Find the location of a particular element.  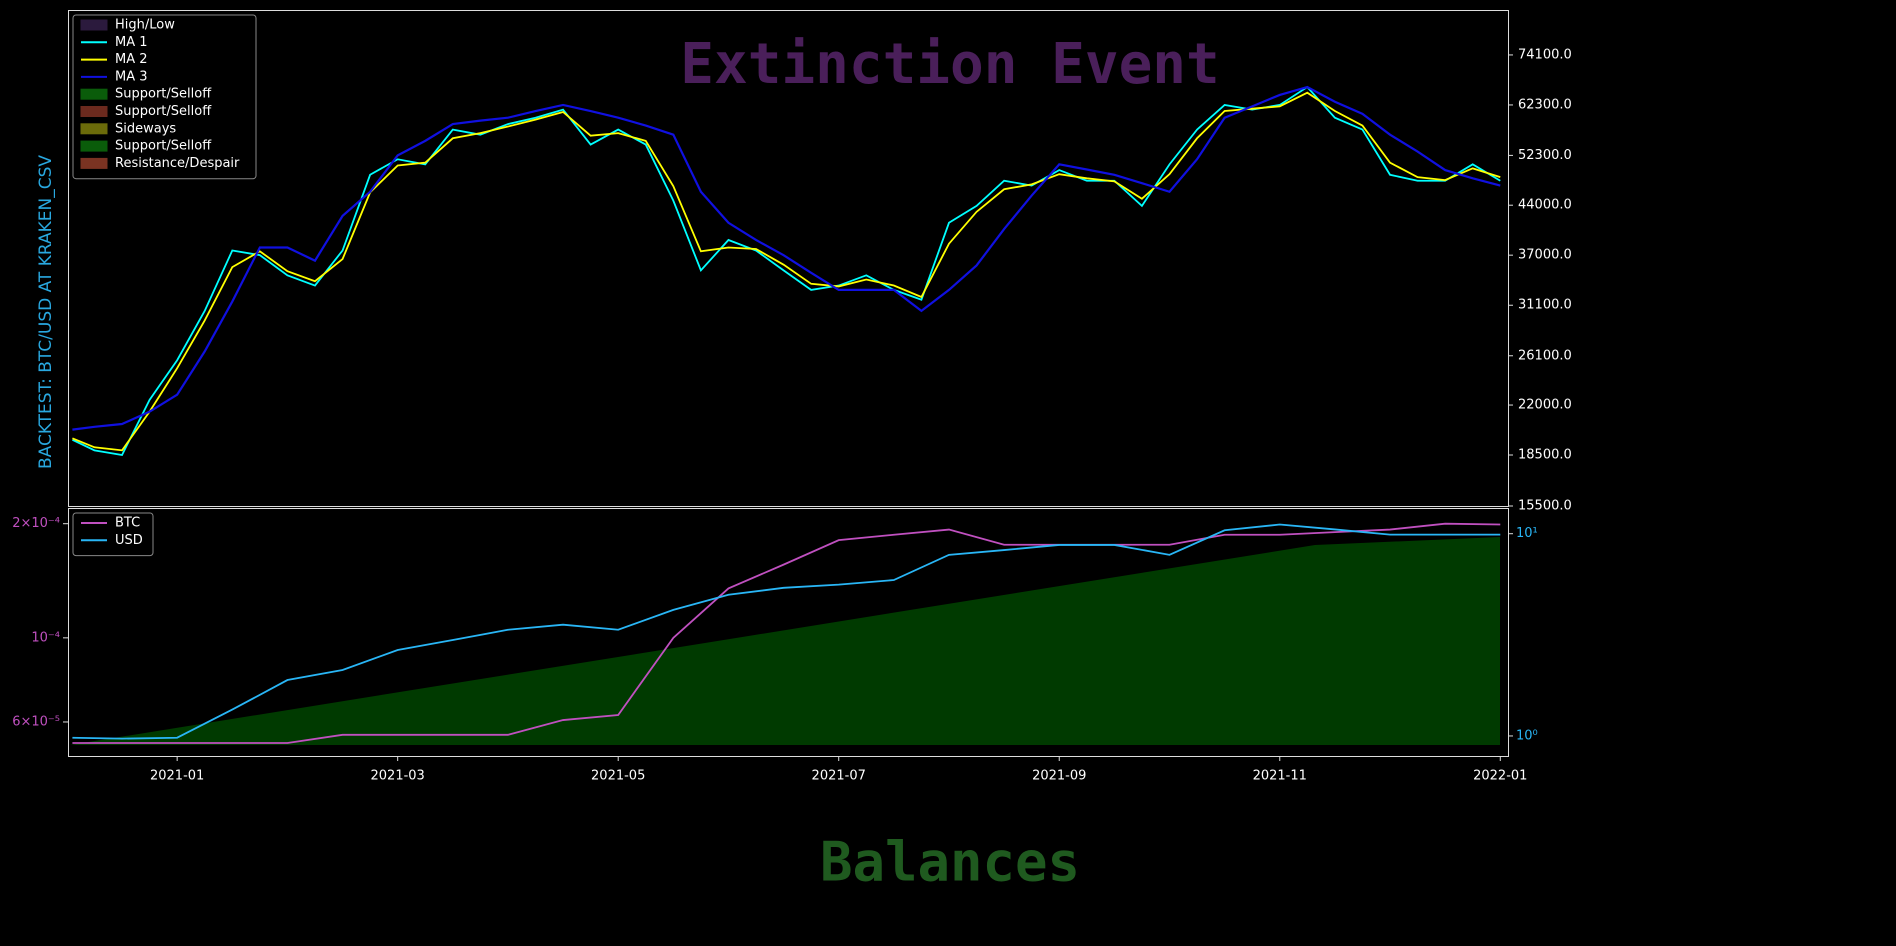

legend-label: MA 2 is located at coordinates (131, 59).